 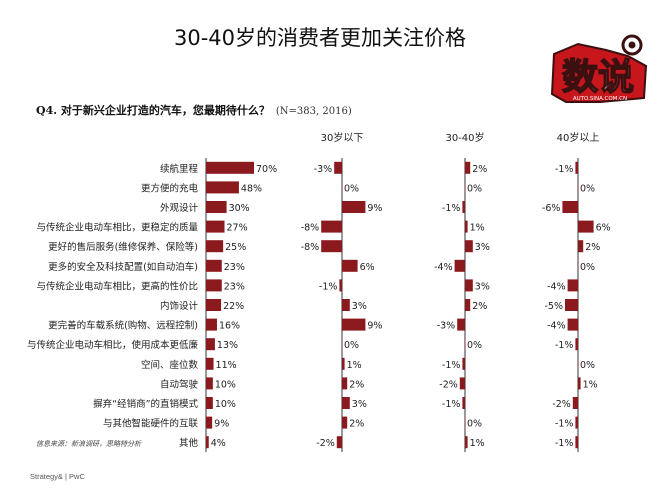 What do you see at coordinates (554, 306) in the screenshot?
I see `difference-value-label: -5%` at bounding box center [554, 306].